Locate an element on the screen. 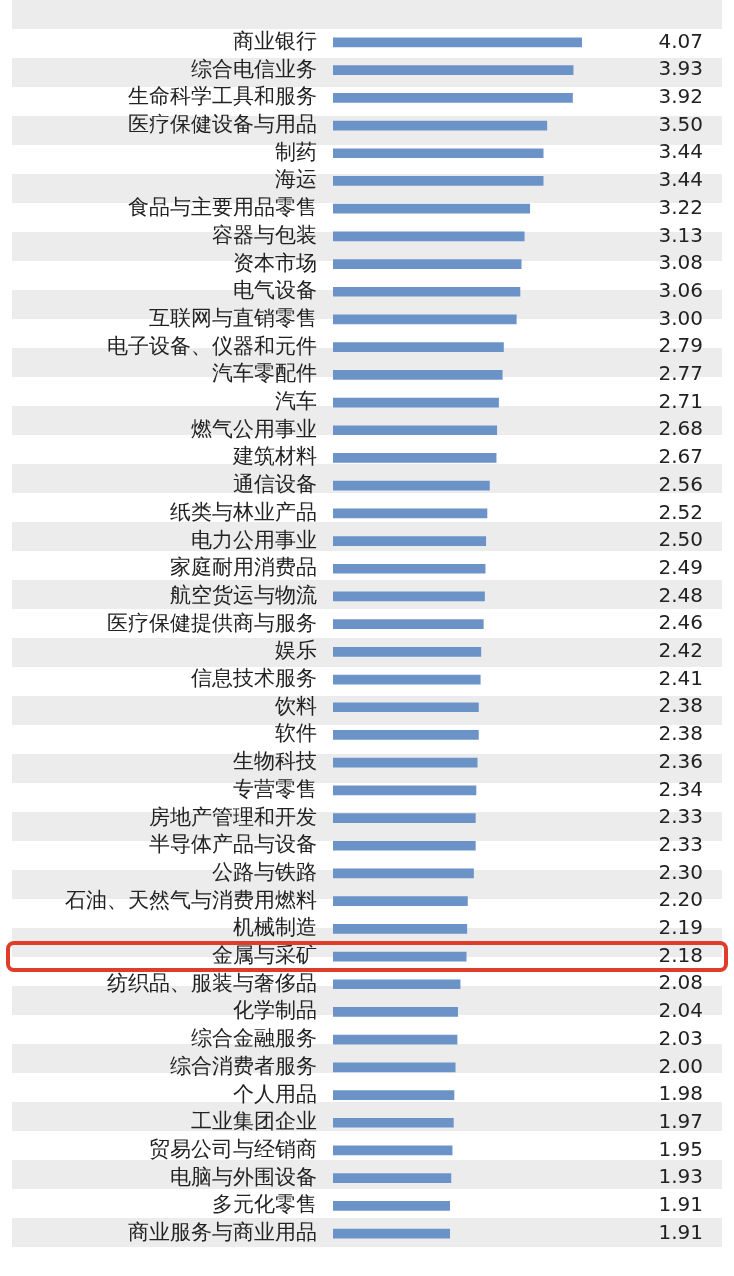 The width and height of the screenshot is (734, 1276). data-label: 3.08 is located at coordinates (680, 262).